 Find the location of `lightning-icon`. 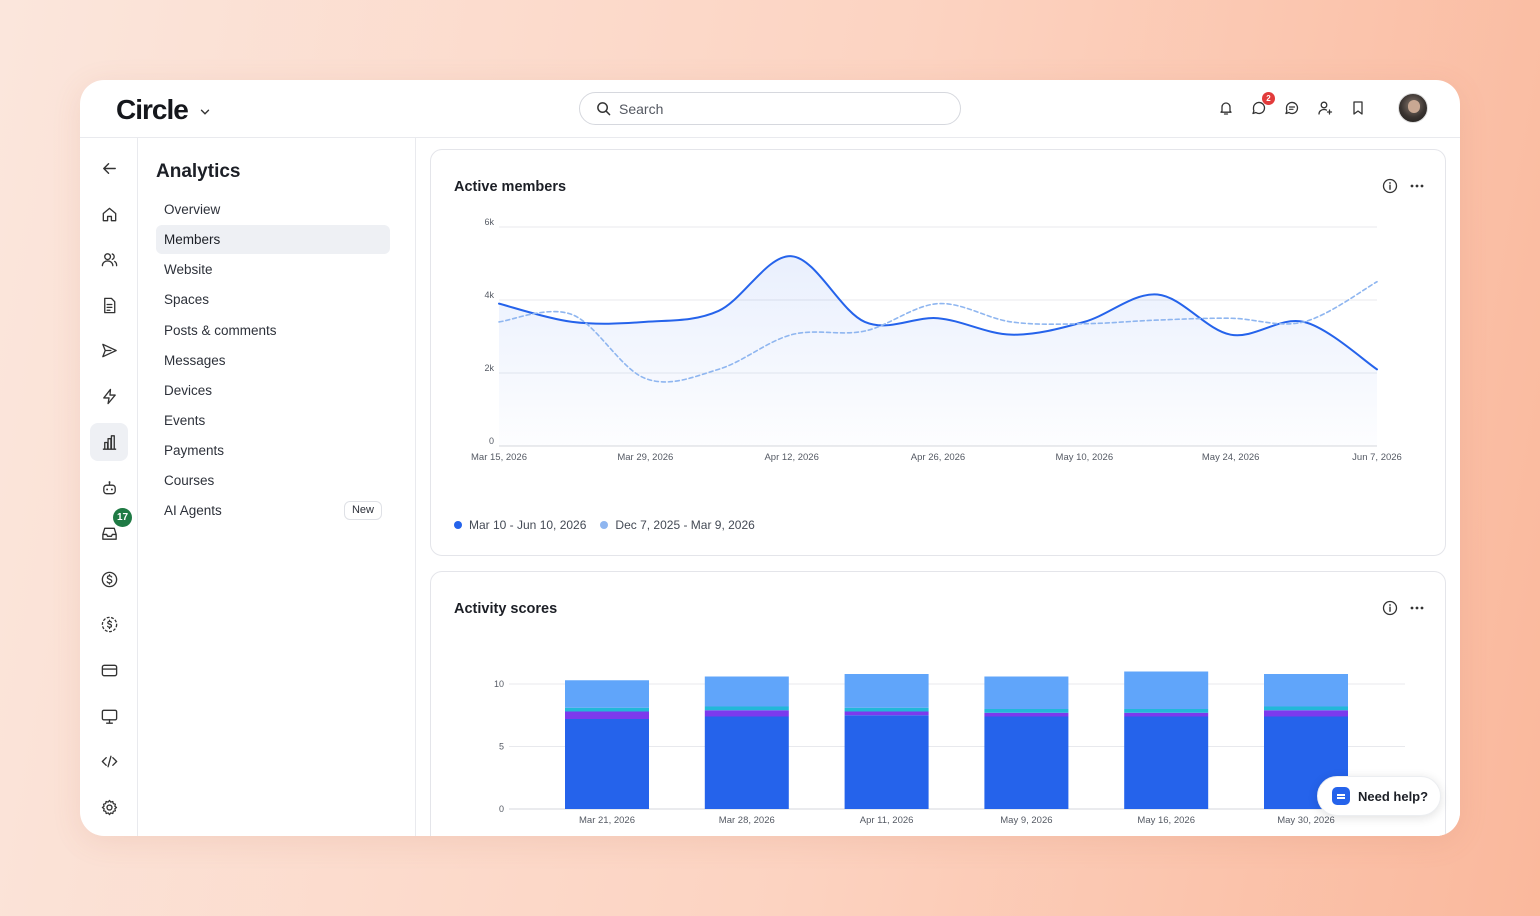

lightning-icon is located at coordinates (109, 396).